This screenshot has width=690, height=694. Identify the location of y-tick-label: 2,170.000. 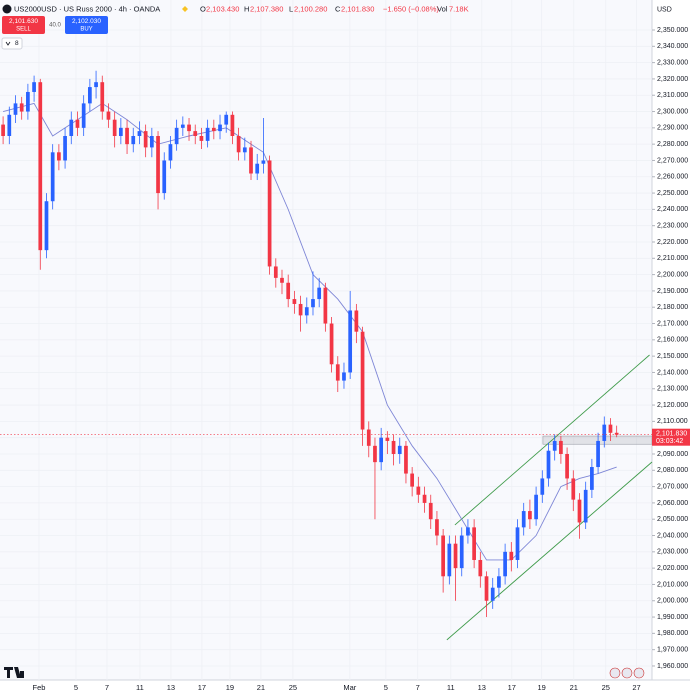
(672, 323).